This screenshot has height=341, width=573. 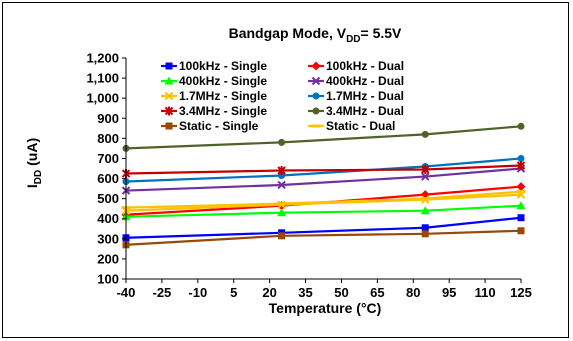 What do you see at coordinates (102, 58) in the screenshot?
I see `y-tick-label: 1,200` at bounding box center [102, 58].